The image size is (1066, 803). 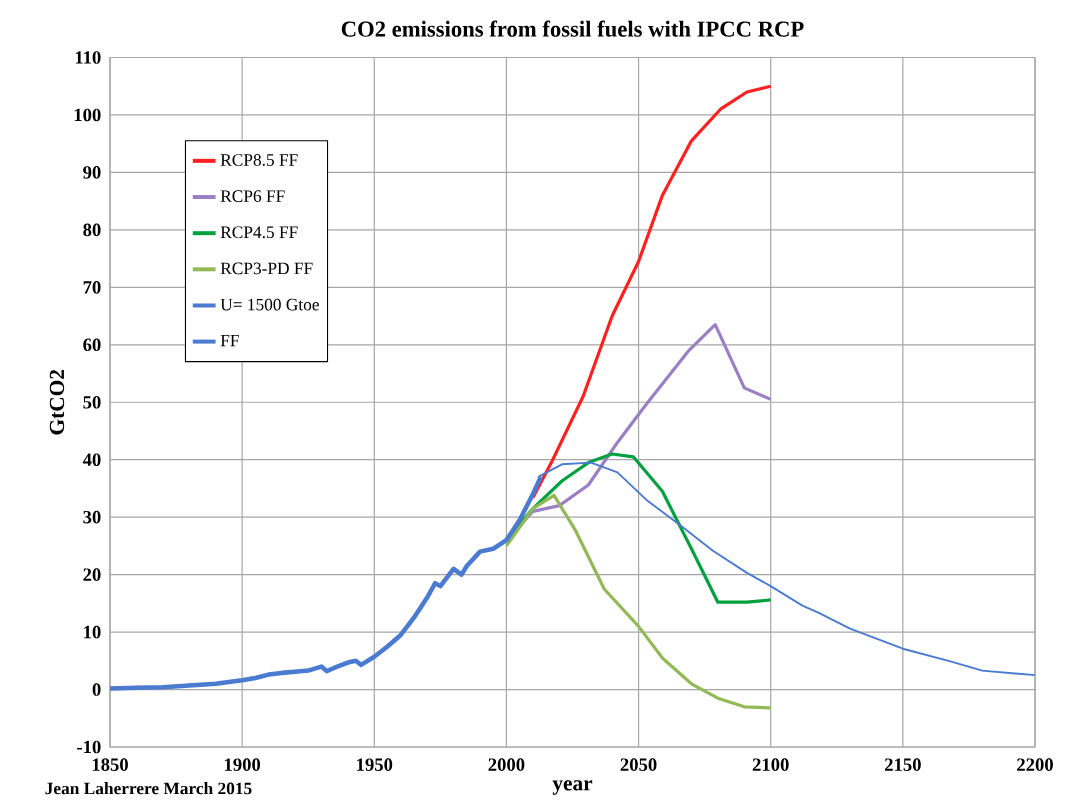 What do you see at coordinates (87, 115) in the screenshot?
I see `y-tick-label: 100` at bounding box center [87, 115].